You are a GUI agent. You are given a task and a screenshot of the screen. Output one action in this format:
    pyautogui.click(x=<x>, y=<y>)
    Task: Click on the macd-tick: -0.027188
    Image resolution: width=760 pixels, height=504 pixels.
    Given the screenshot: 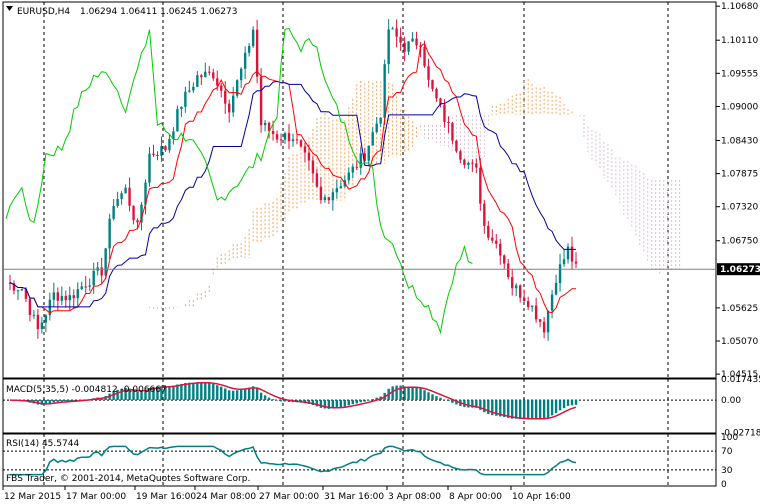 What is the action you would take?
    pyautogui.click(x=740, y=434)
    